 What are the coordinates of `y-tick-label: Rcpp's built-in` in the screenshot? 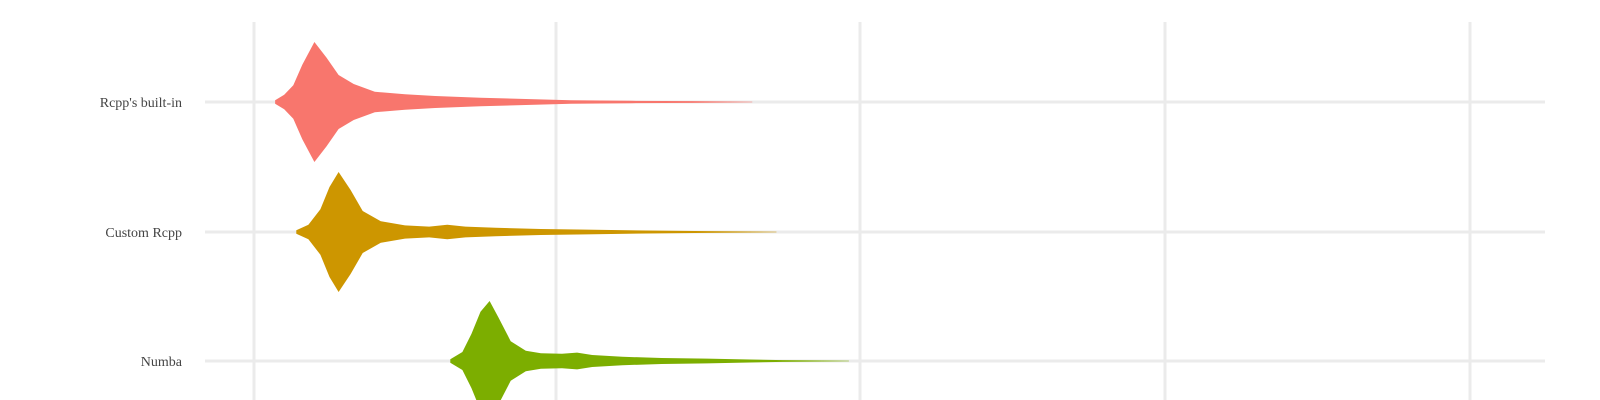 It's located at (141, 103).